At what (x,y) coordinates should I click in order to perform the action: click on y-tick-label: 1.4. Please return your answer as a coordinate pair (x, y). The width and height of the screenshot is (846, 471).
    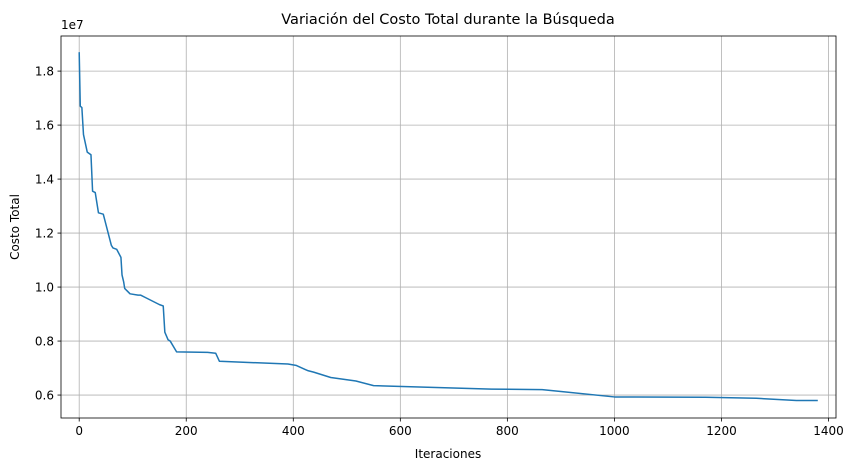
    Looking at the image, I should click on (44, 179).